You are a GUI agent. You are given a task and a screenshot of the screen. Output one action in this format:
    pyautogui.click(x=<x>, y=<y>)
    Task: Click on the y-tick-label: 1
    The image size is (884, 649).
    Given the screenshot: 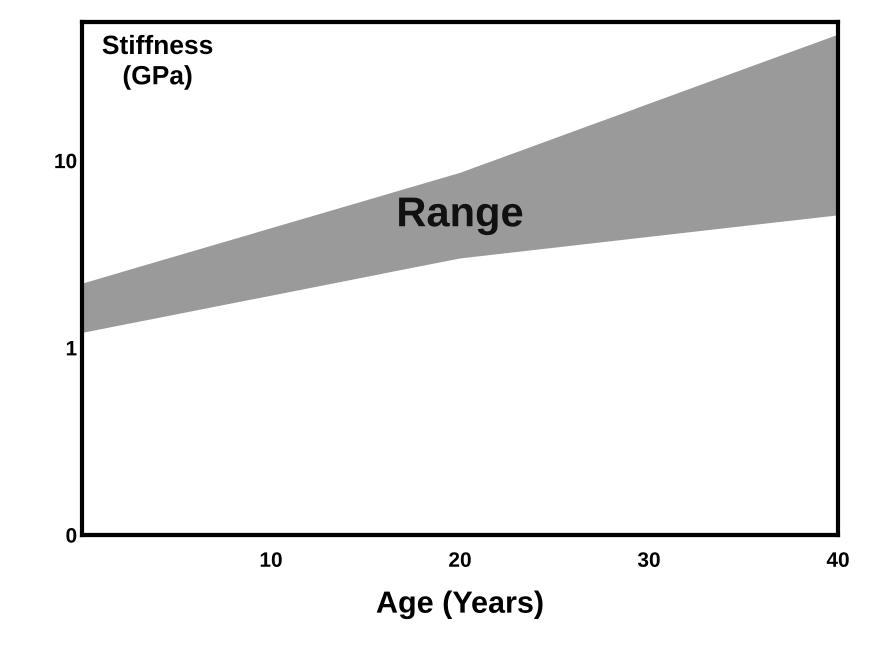 What is the action you would take?
    pyautogui.click(x=71, y=348)
    